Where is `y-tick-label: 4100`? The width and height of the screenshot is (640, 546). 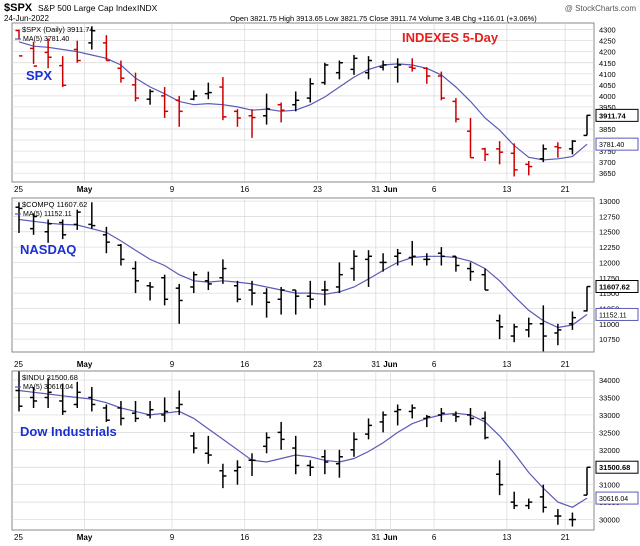 y-tick-label: 4100 is located at coordinates (607, 74).